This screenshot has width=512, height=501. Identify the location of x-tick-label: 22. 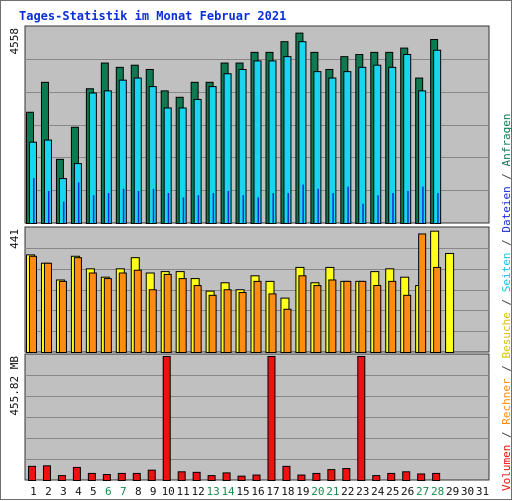
(347, 491).